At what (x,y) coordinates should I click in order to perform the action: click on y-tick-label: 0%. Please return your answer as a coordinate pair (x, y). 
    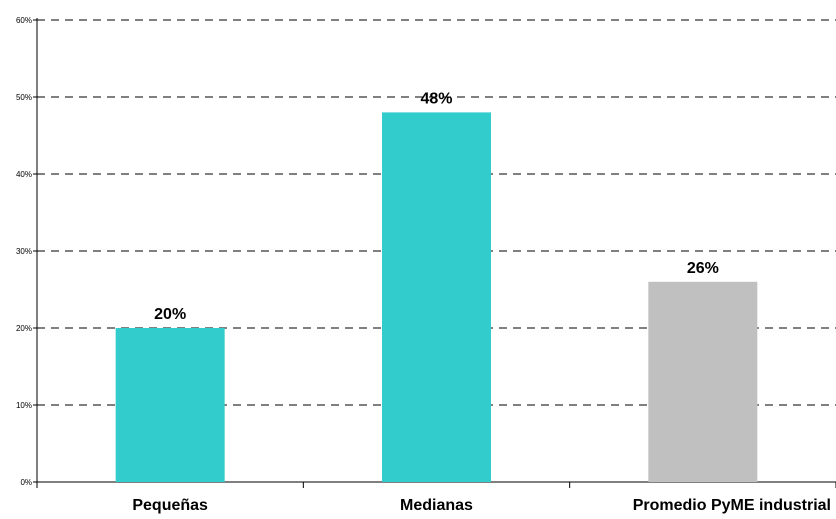
    Looking at the image, I should click on (26, 482).